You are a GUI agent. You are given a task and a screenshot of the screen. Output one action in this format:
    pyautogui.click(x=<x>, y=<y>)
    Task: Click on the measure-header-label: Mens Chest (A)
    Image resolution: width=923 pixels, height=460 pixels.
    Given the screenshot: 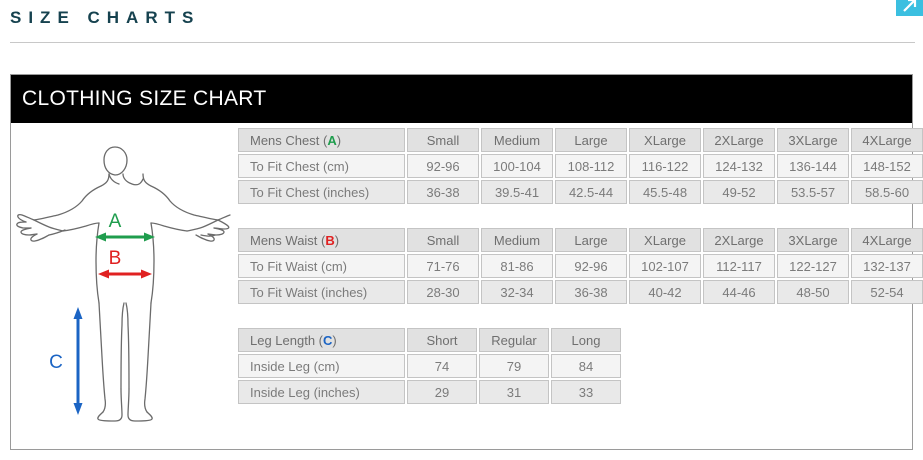 What is the action you would take?
    pyautogui.click(x=321, y=140)
    